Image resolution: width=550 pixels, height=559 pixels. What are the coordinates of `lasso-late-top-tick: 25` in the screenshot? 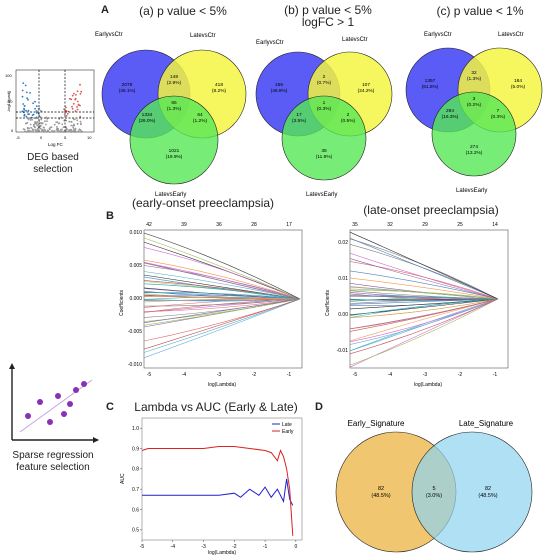 It's located at (460, 225).